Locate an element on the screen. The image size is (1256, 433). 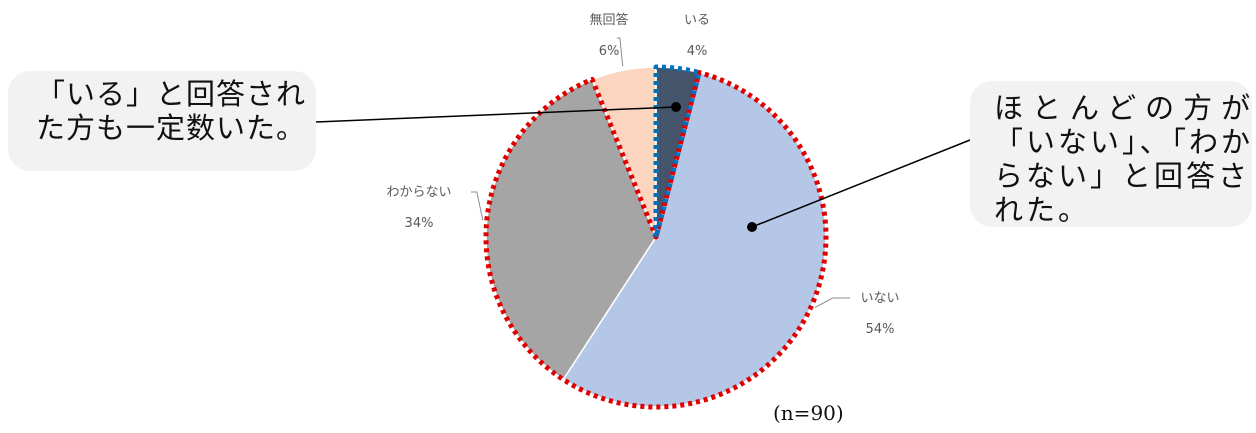
callout-left: 「いる」と回答され た方も一定数いた。 is located at coordinates (162, 121).